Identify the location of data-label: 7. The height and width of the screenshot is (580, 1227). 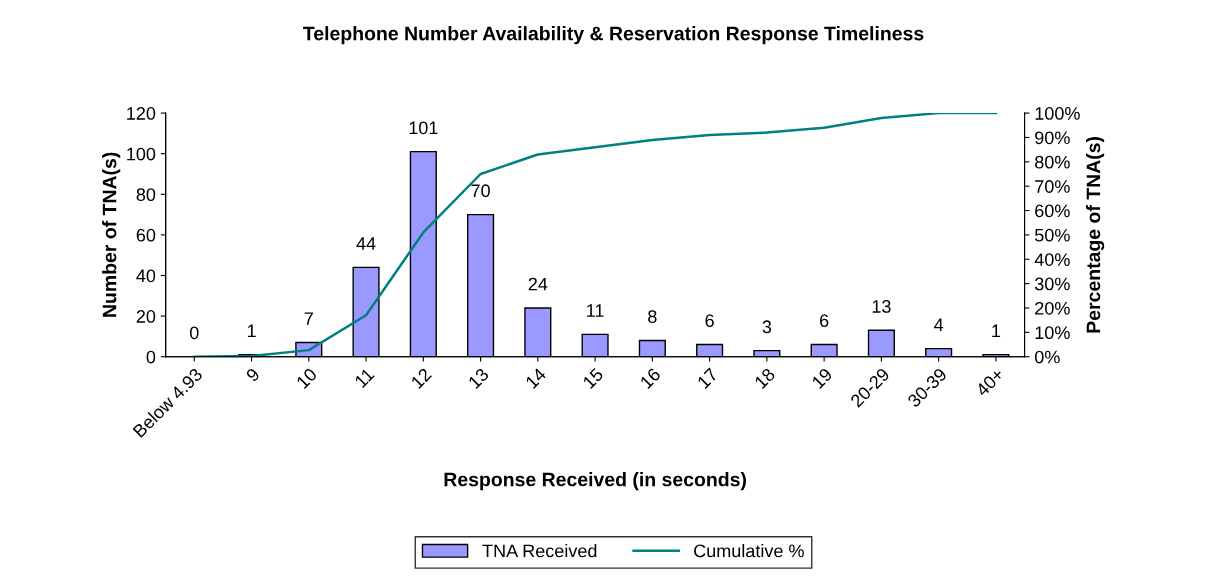
(308, 318).